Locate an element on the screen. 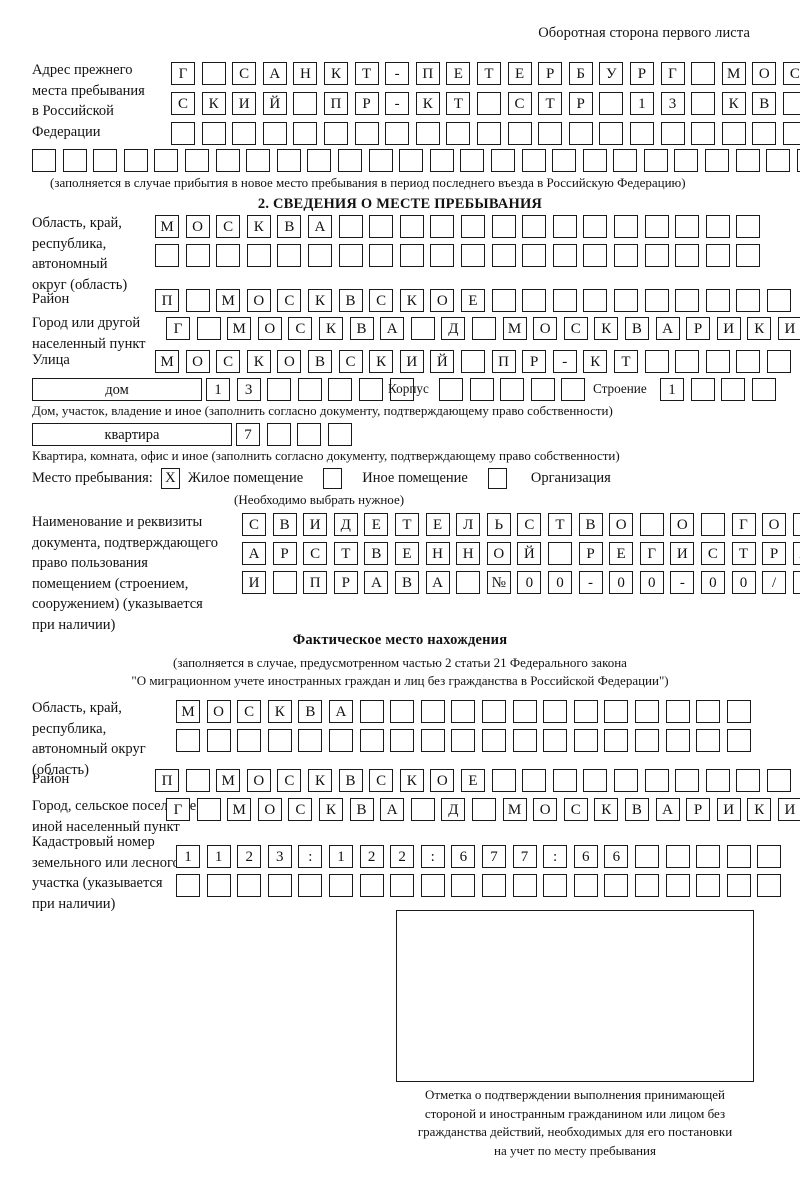  stroenie-cells: 1 is located at coordinates (718, 389).